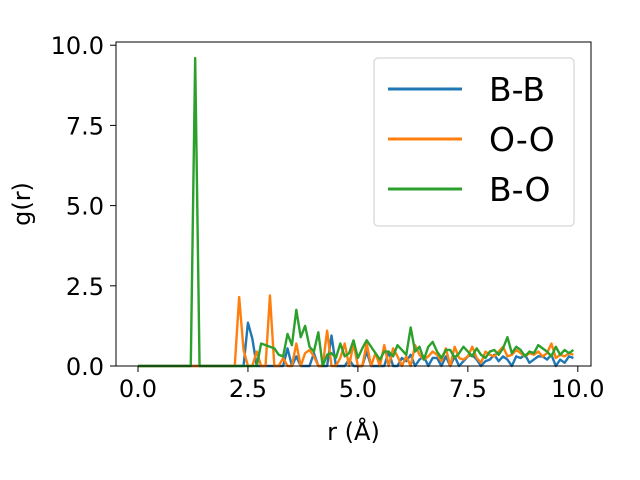 Image resolution: width=640 pixels, height=480 pixels. I want to click on legend-label-b-b: B-B, so click(517, 89).